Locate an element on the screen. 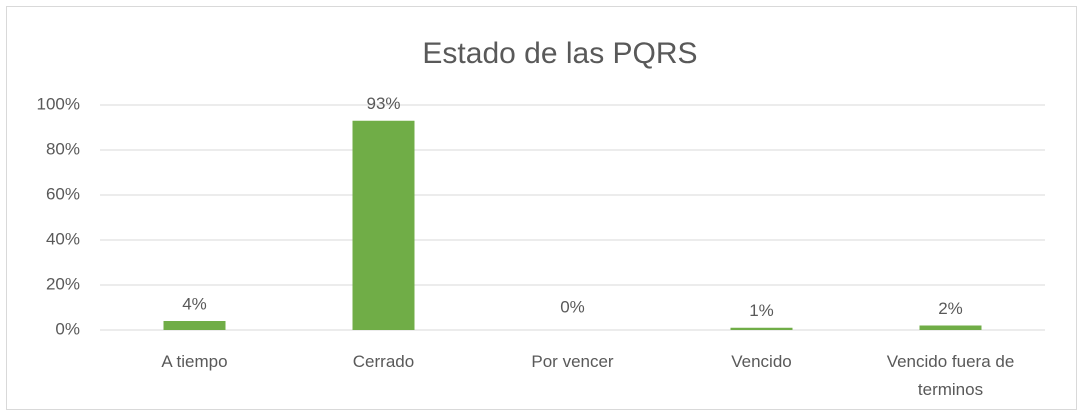 The height and width of the screenshot is (416, 1083). y-tick-label: 0% is located at coordinates (67, 328).